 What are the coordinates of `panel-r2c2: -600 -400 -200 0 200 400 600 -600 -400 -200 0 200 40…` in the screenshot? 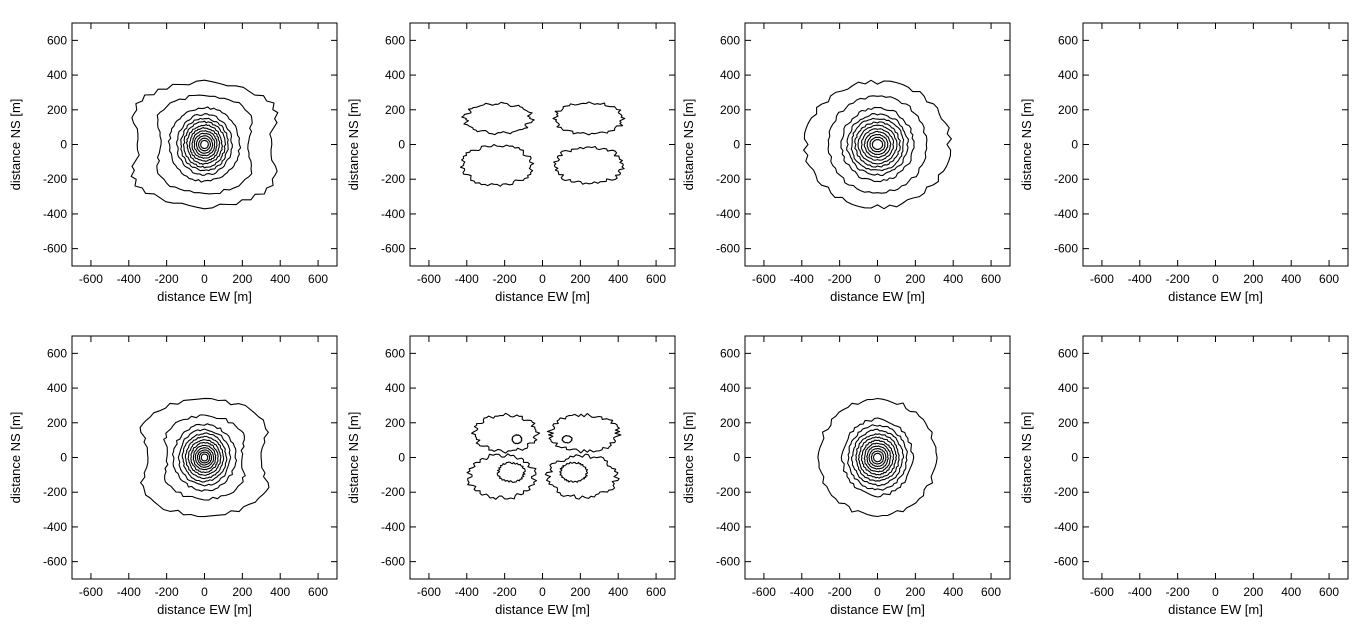 It's located at (511, 476).